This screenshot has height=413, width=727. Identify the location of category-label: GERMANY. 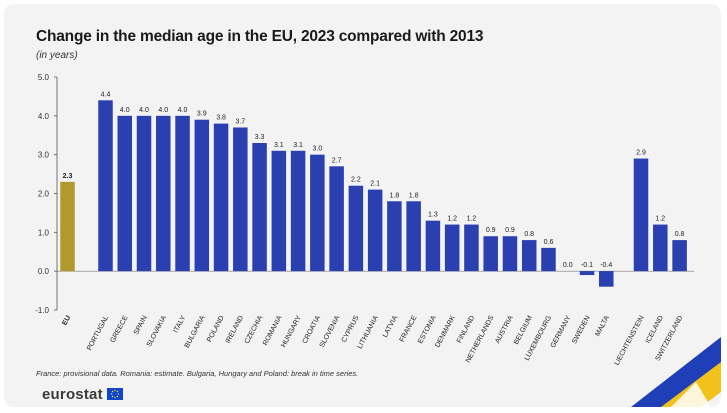
(561, 331).